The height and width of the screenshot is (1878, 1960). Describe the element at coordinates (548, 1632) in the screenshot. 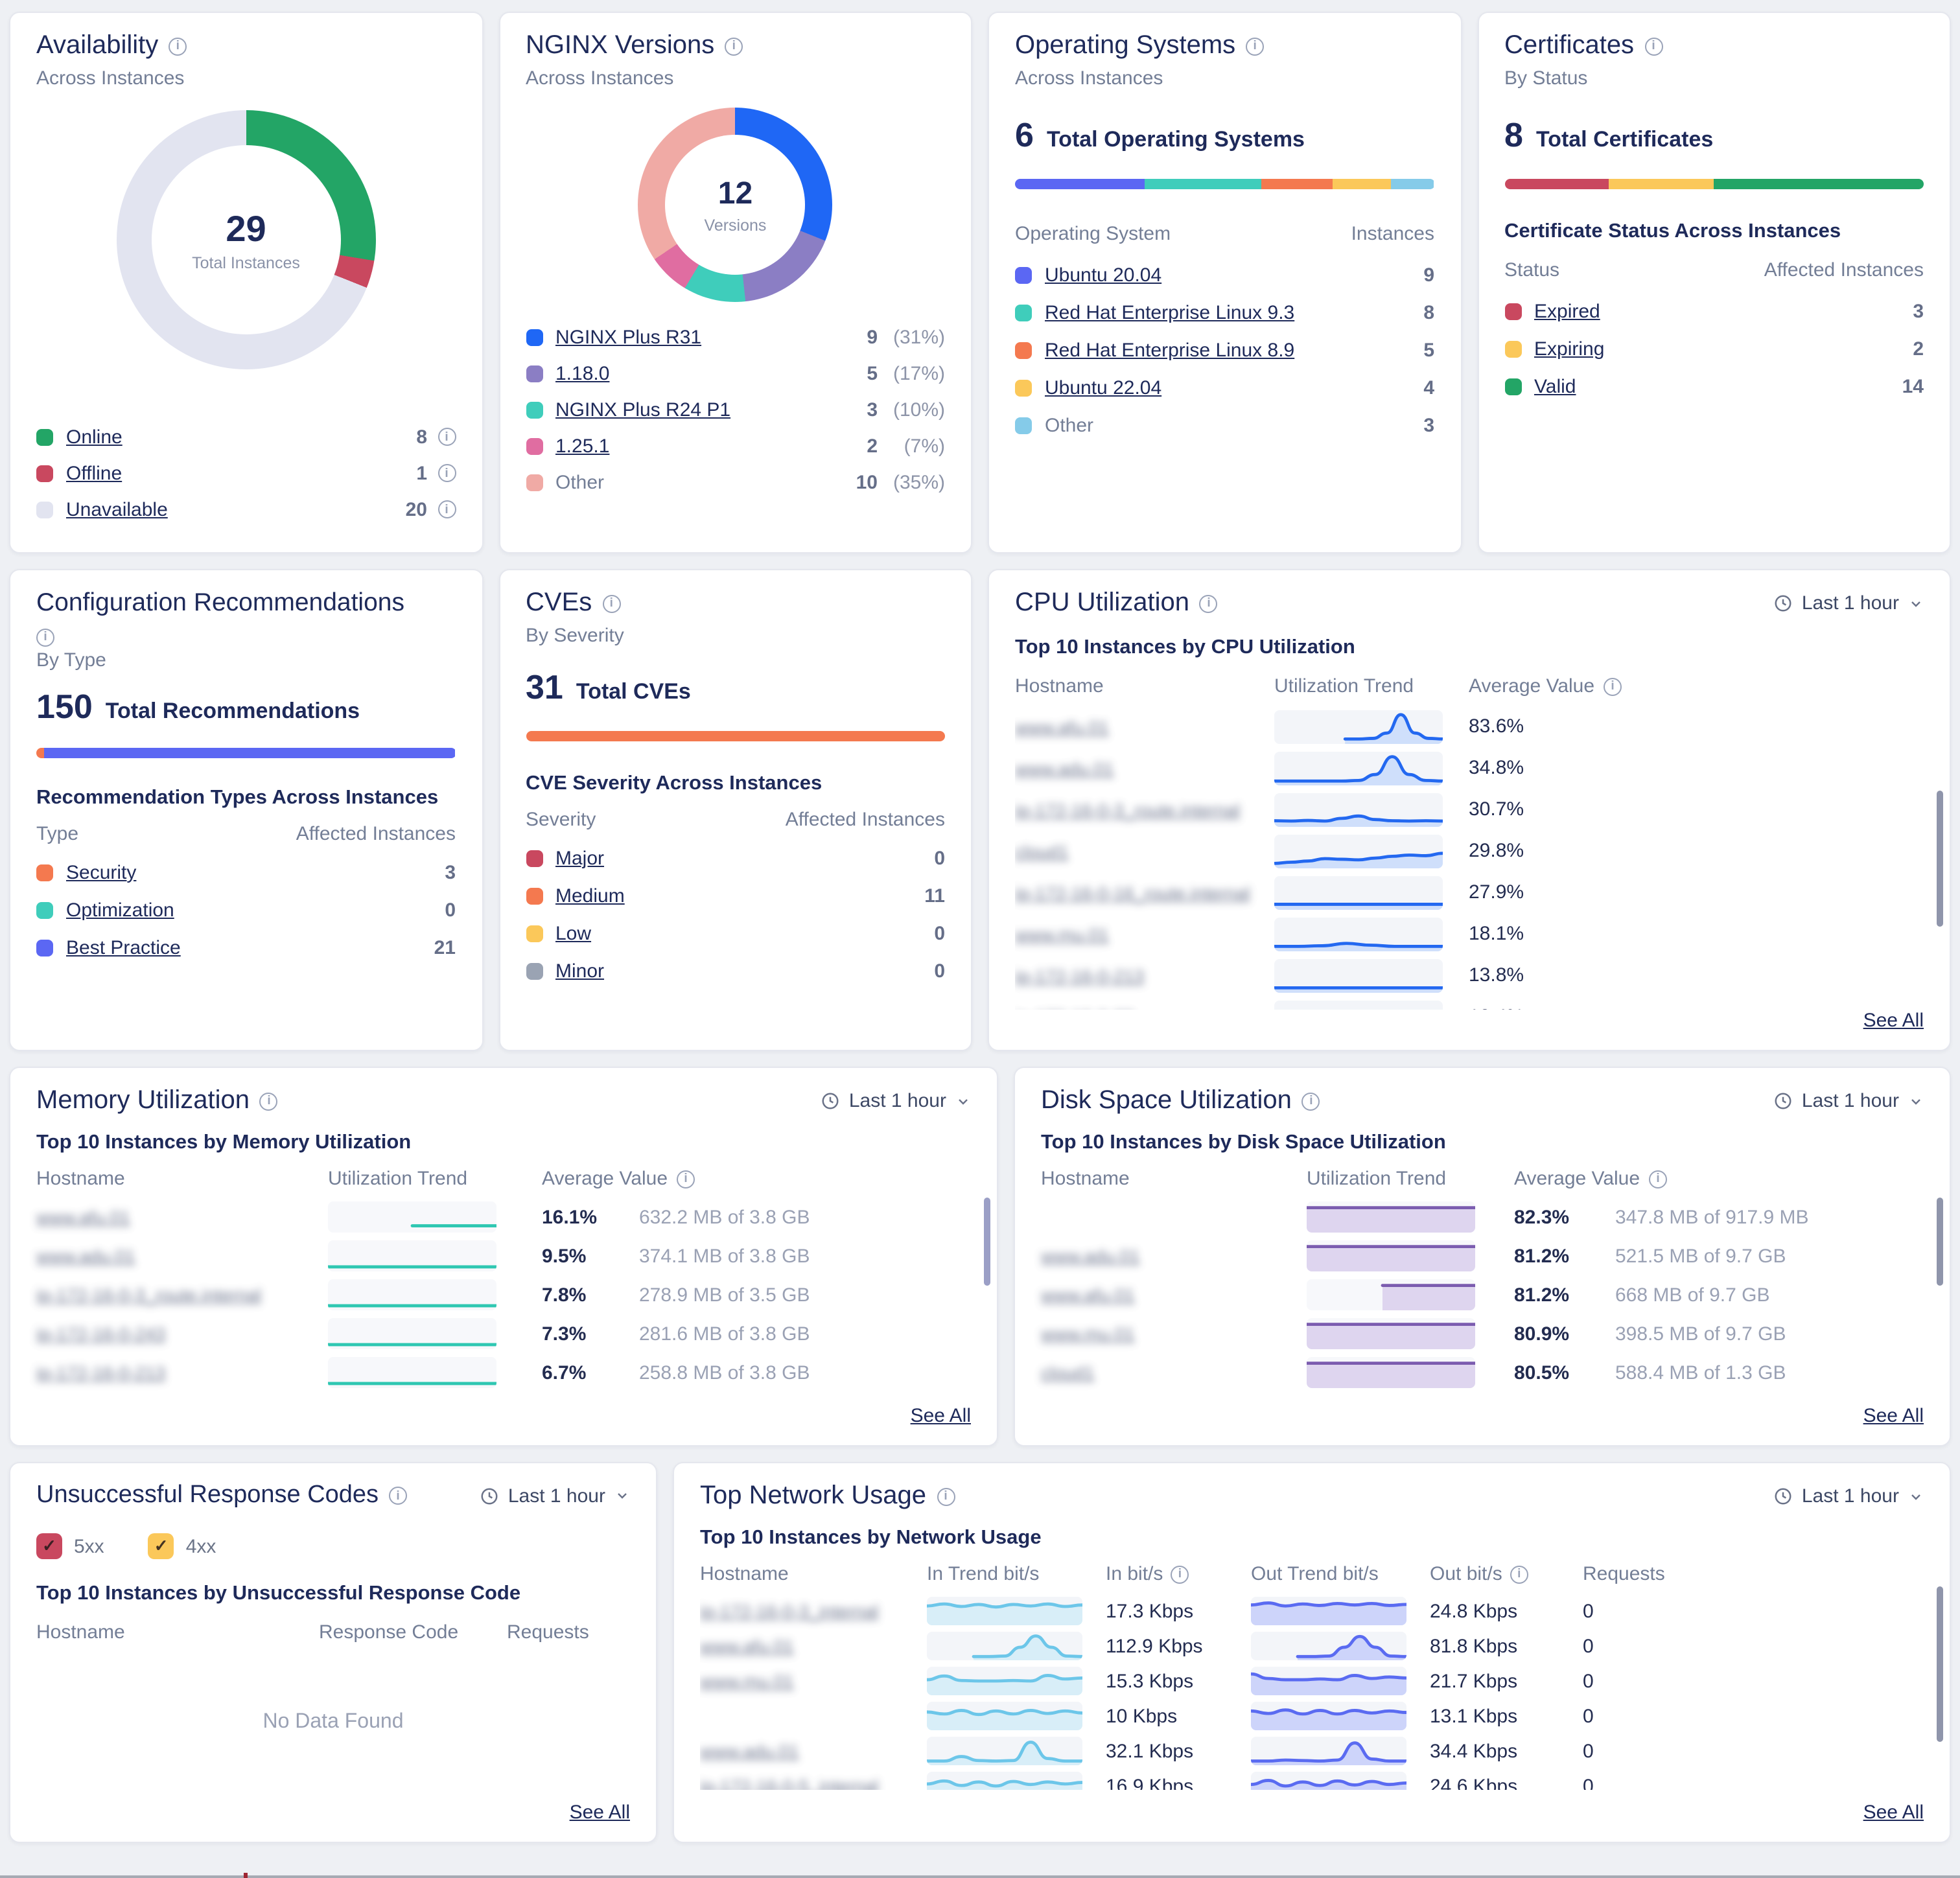

I see `requests-col-header: Requests` at that location.